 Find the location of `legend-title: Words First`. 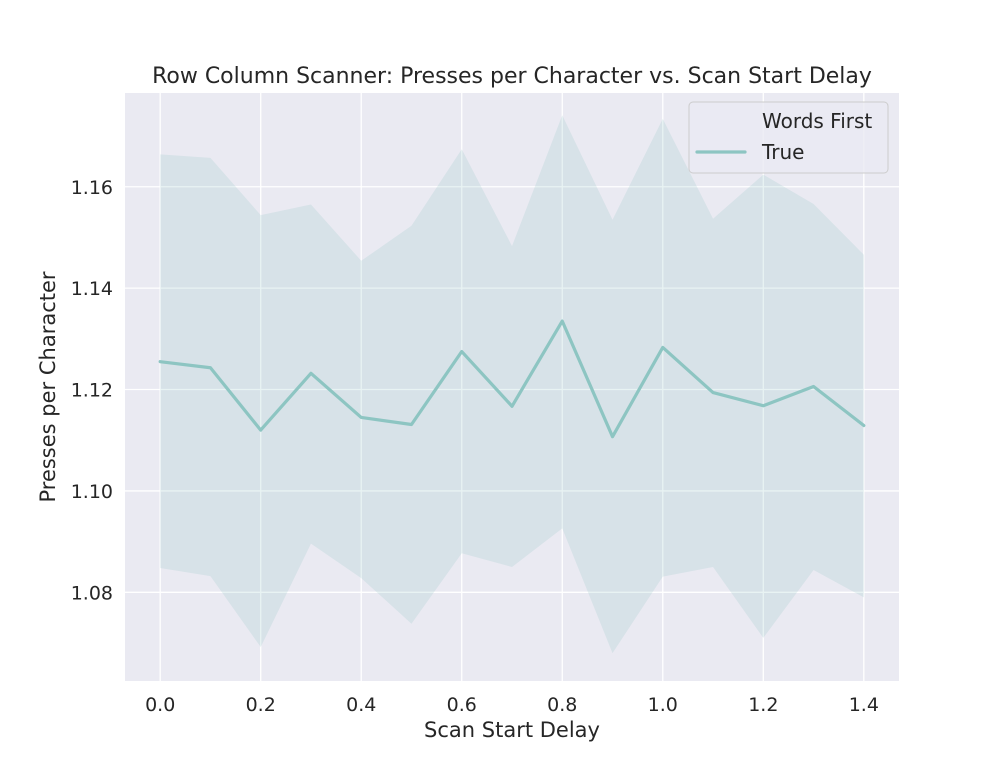

legend-title: Words First is located at coordinates (817, 121).